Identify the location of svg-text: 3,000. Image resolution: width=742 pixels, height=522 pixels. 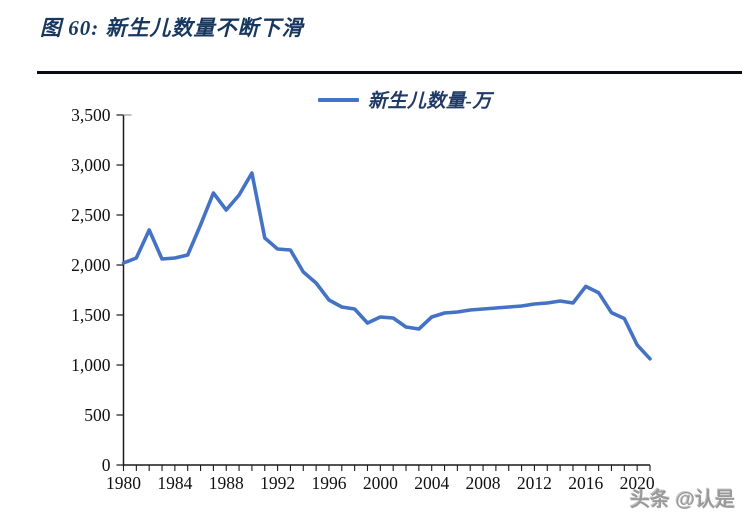
(91, 165).